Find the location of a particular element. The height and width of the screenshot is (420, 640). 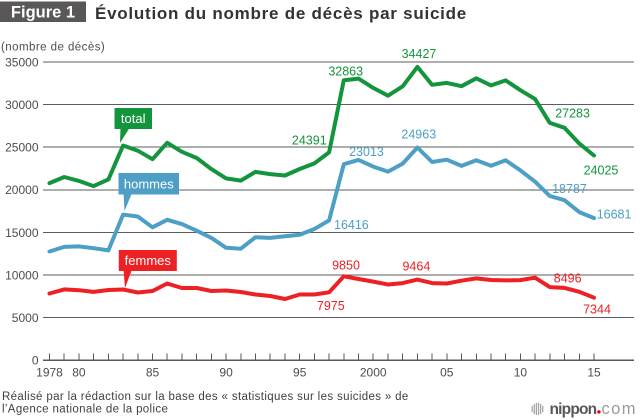

svg-text: com is located at coordinates (619, 409).